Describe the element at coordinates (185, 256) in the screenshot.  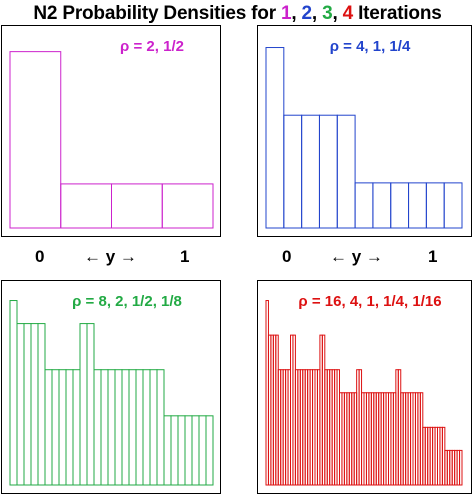
I see `x-tick-1-left: 1` at that location.